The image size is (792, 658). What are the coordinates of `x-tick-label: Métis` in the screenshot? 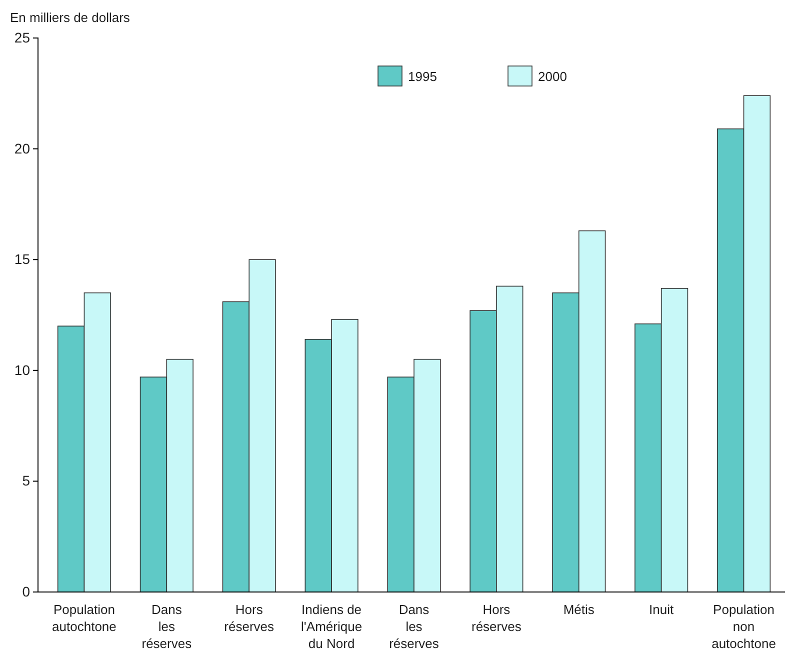 It's located at (579, 609).